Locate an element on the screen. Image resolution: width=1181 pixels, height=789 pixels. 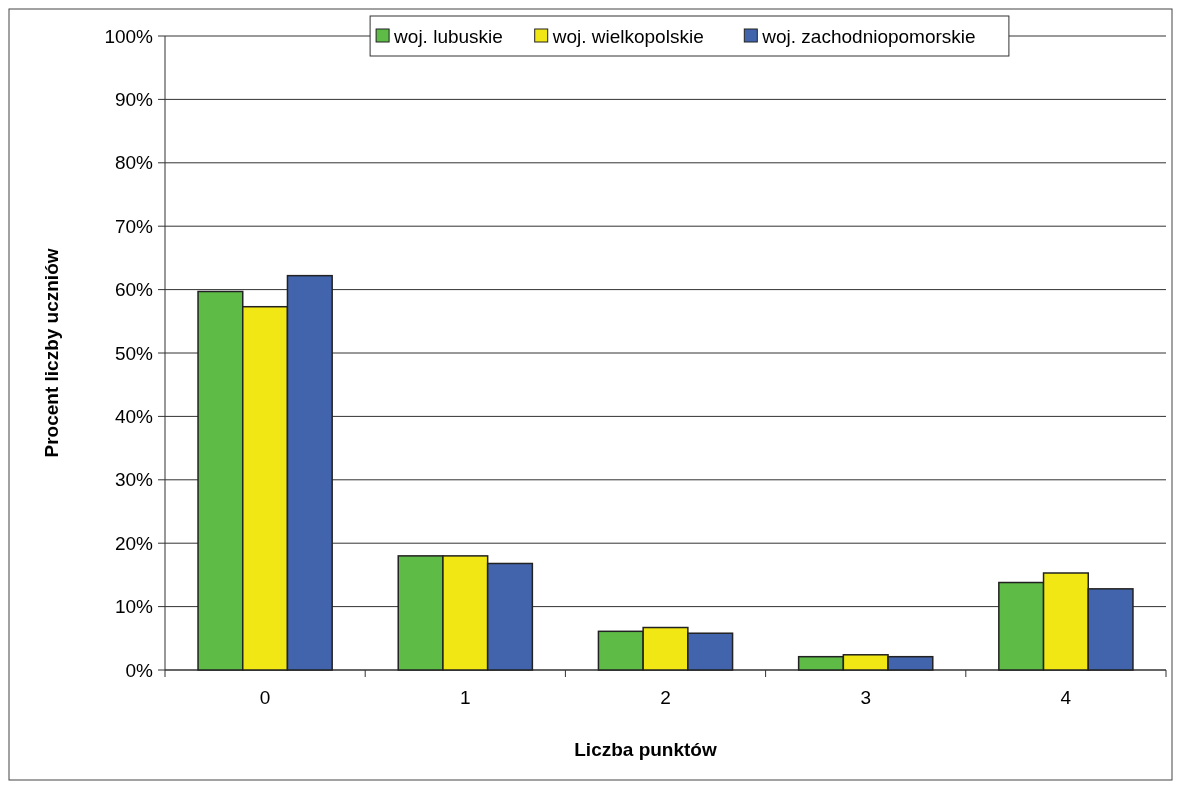
x-tick-label: 3 is located at coordinates (865, 697).